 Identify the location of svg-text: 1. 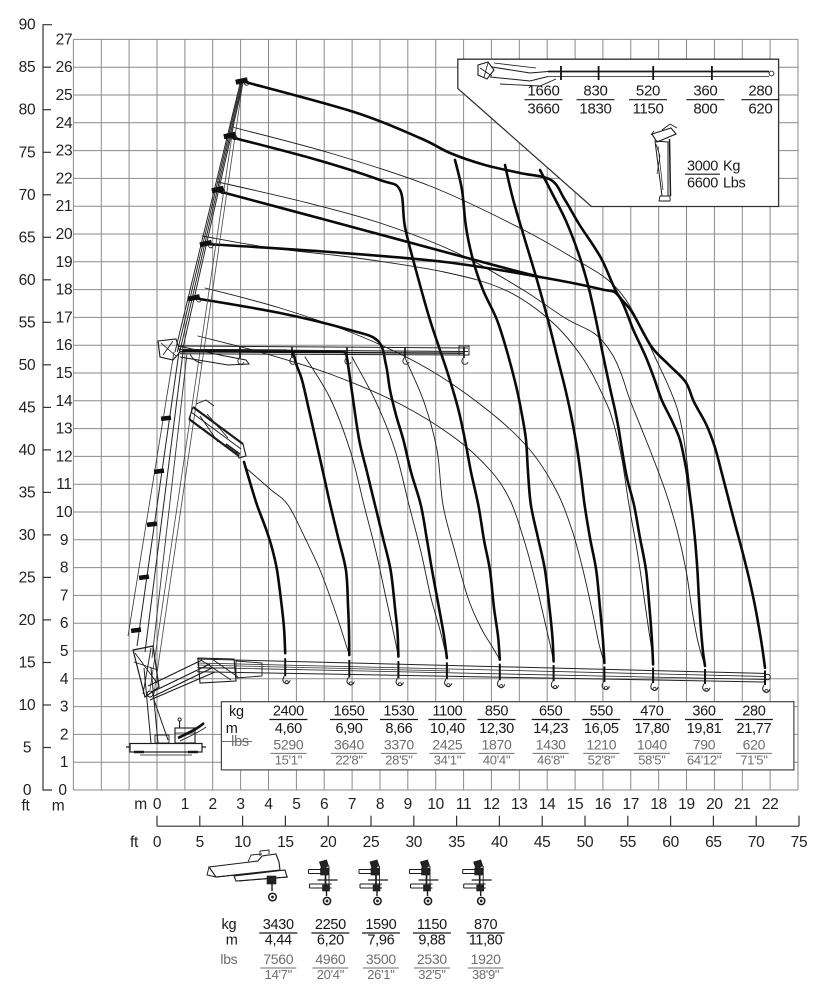
(64, 762).